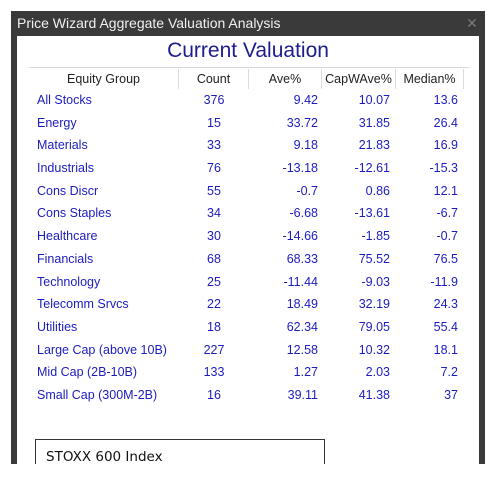 The image size is (496, 478). Describe the element at coordinates (104, 456) in the screenshot. I see `index-label: STOXX 600 Index` at that location.